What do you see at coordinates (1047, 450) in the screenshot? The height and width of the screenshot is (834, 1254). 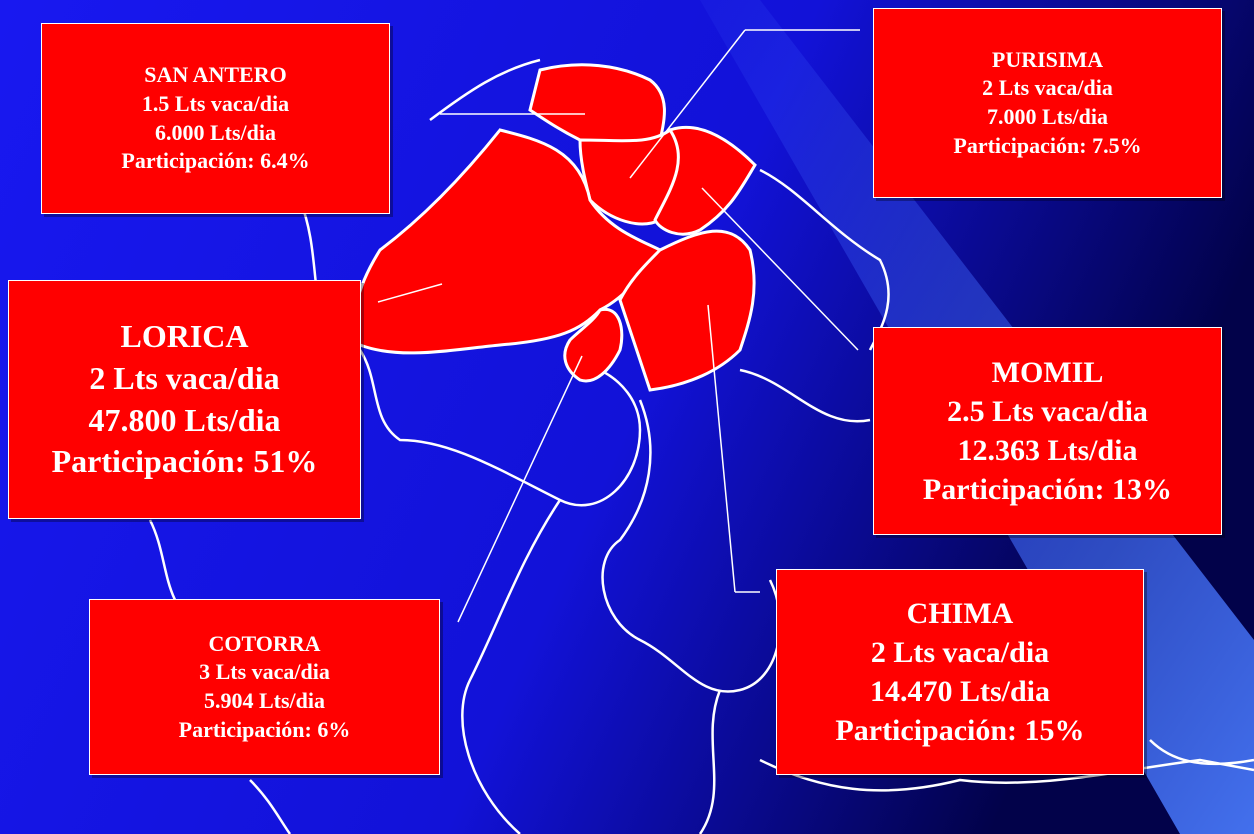 I see `stat-line: 12.363 Lts/dia` at bounding box center [1047, 450].